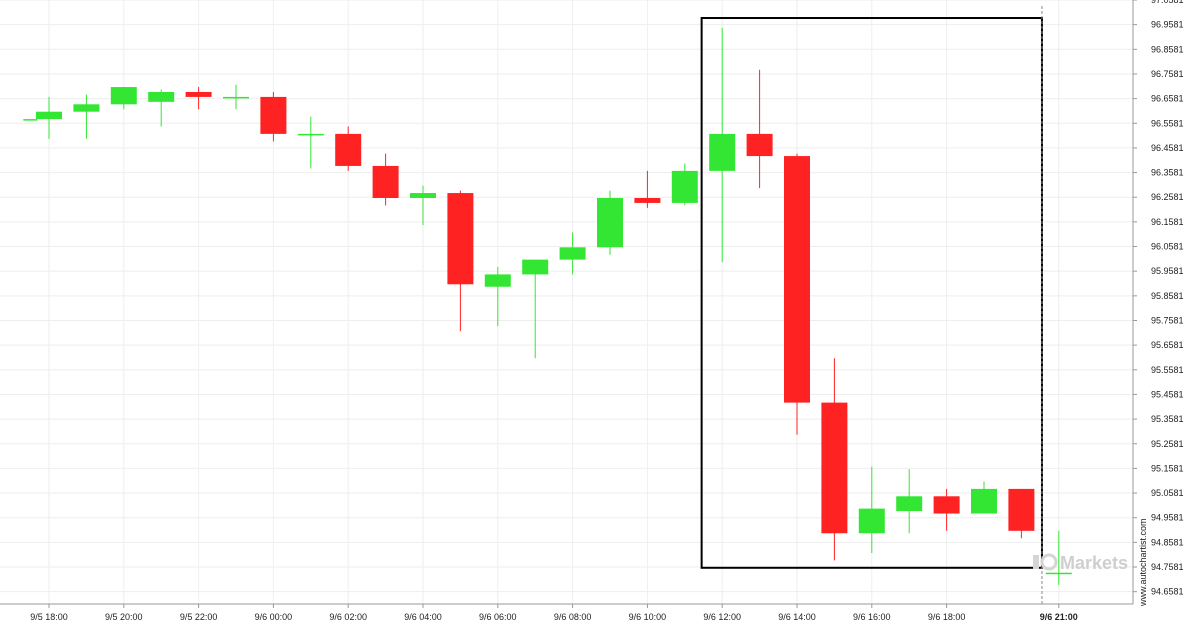  What do you see at coordinates (872, 617) in the screenshot?
I see `x-tick-label: 9/6 16:00` at bounding box center [872, 617].